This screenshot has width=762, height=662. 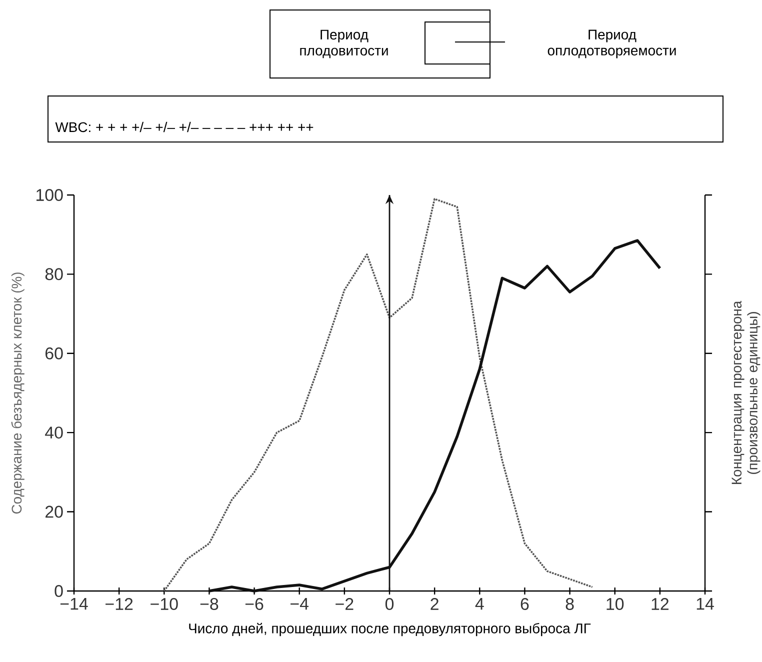 I want to click on x-tick-label: −4, so click(x=299, y=604).